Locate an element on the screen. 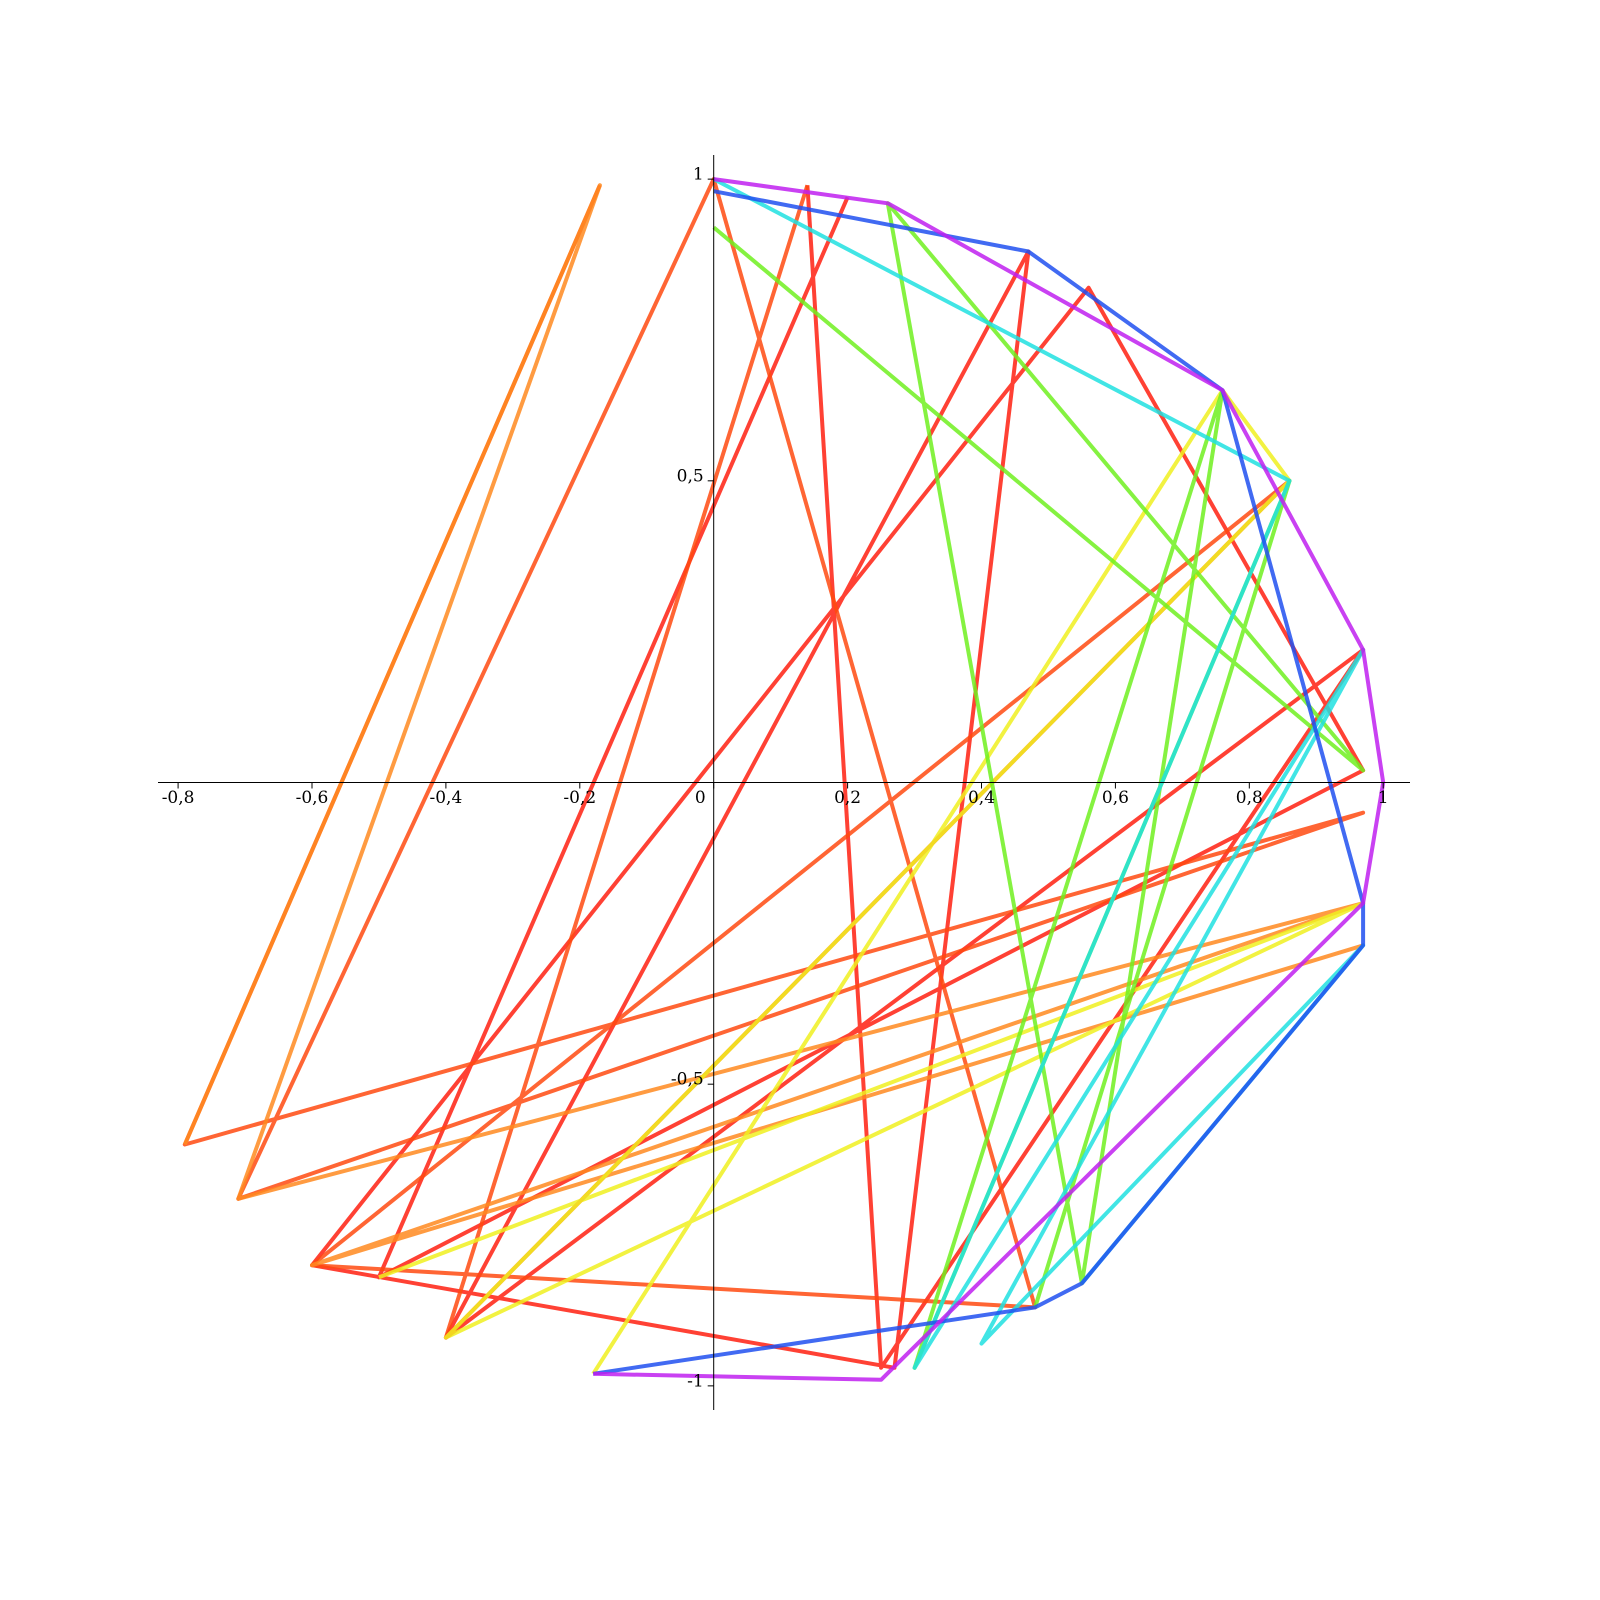 This screenshot has width=1600, height=1600. x-tick-label: 0,8 is located at coordinates (1249, 798).